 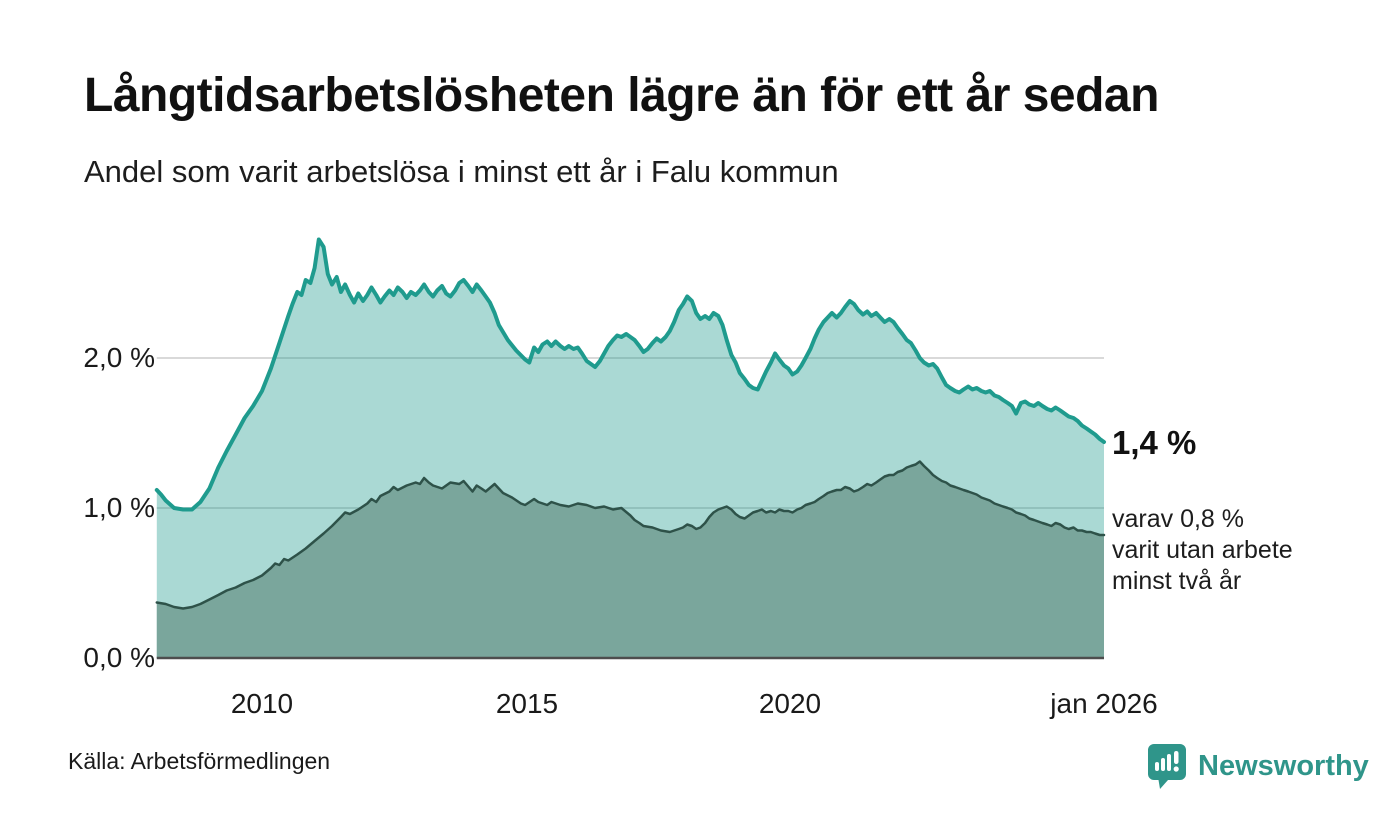 What do you see at coordinates (1283, 766) in the screenshot?
I see `newsworthy-logo-text: Newsworthy` at bounding box center [1283, 766].